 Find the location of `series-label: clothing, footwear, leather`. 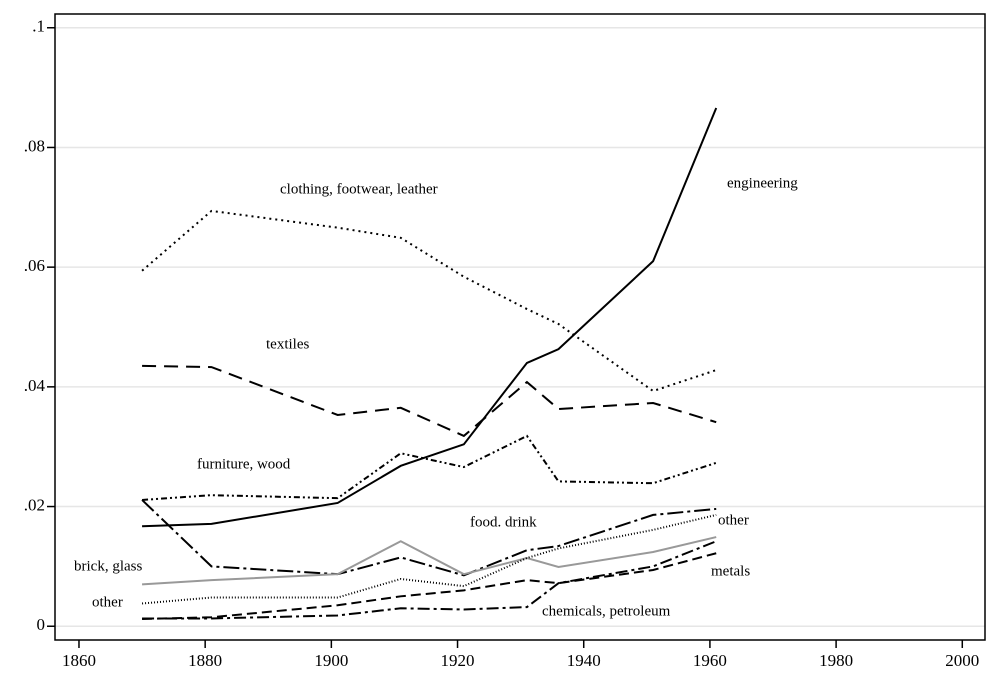

series-label: clothing, footwear, leather is located at coordinates (359, 189).